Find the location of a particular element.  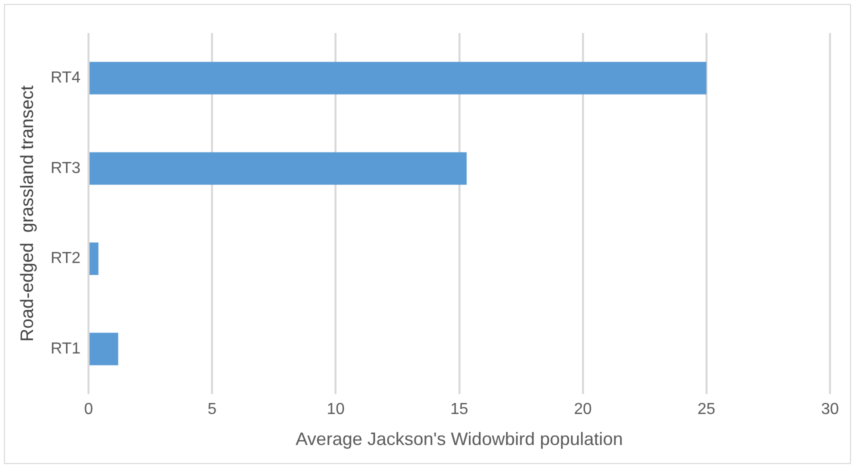

x-tick-label: 30 is located at coordinates (830, 409).